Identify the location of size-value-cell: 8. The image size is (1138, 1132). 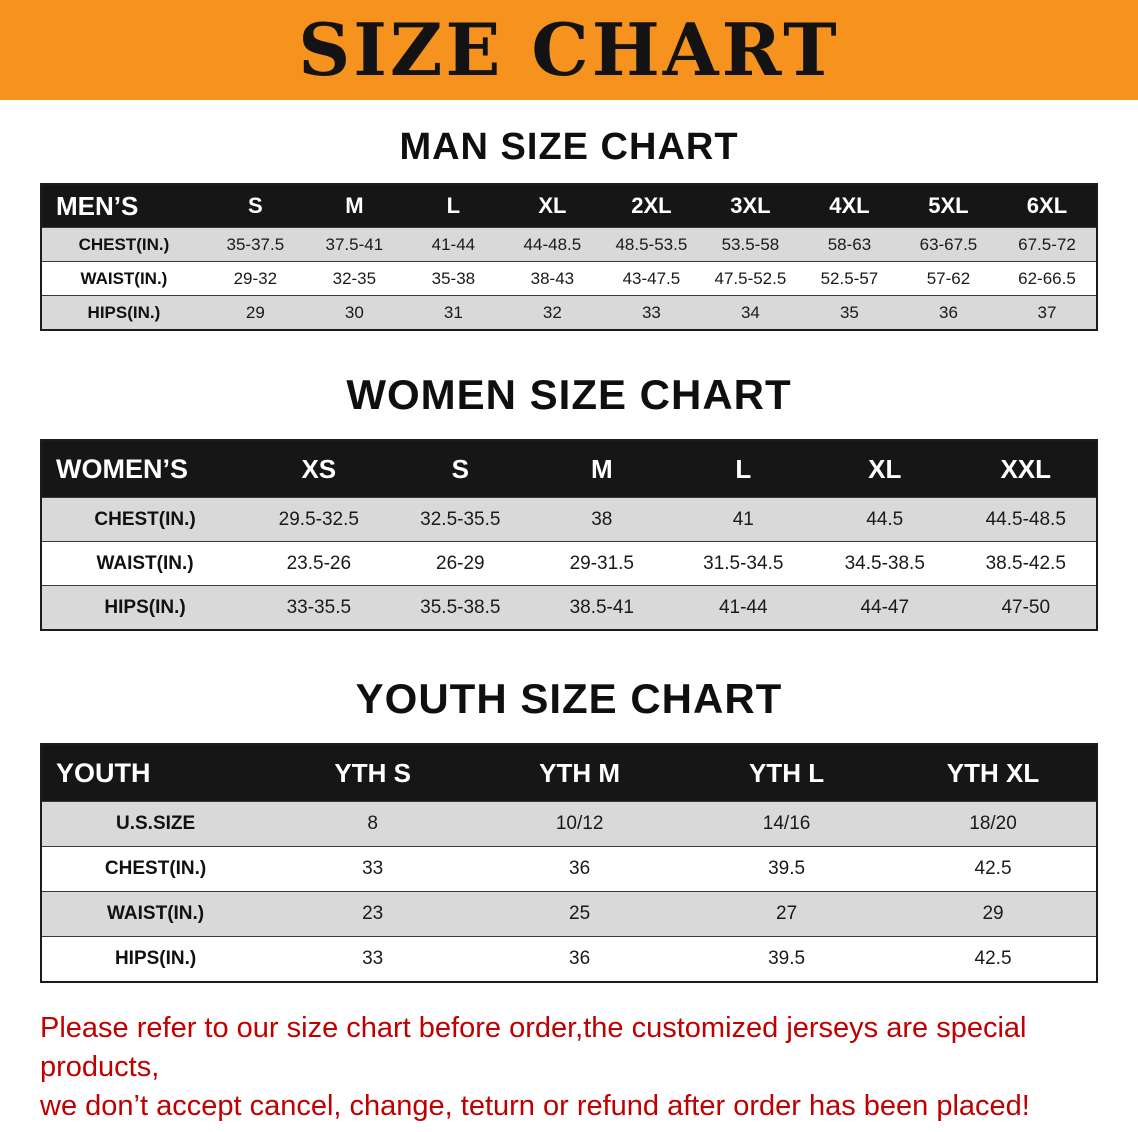
(372, 823).